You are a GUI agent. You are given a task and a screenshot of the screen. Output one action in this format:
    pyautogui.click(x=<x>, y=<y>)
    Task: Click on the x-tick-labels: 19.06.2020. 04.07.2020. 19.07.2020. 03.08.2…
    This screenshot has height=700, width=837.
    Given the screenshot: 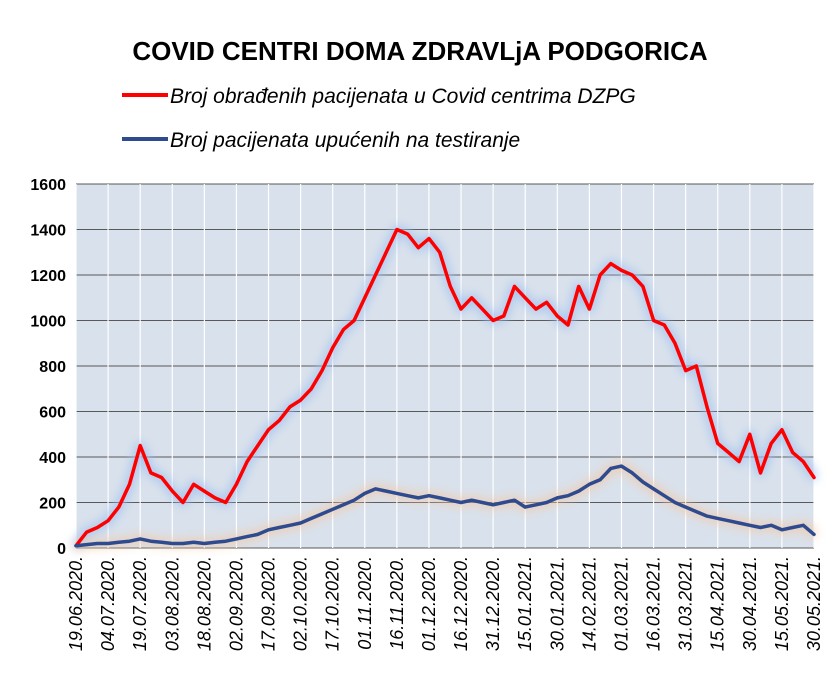 What is the action you would take?
    pyautogui.click(x=445, y=603)
    